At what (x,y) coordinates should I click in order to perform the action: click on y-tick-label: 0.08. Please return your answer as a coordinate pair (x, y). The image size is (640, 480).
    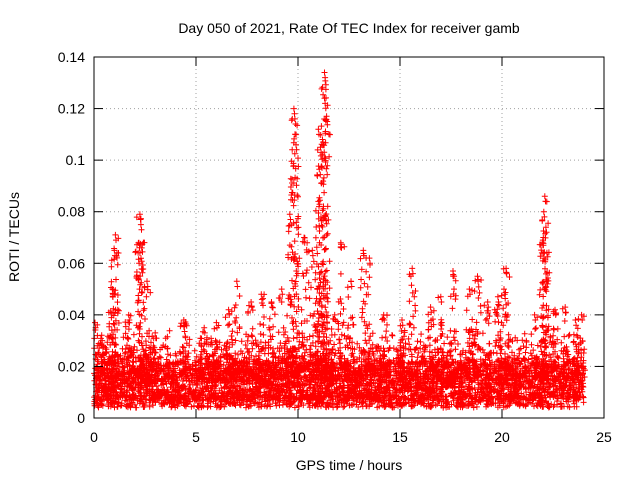
    Looking at the image, I should click on (71, 212).